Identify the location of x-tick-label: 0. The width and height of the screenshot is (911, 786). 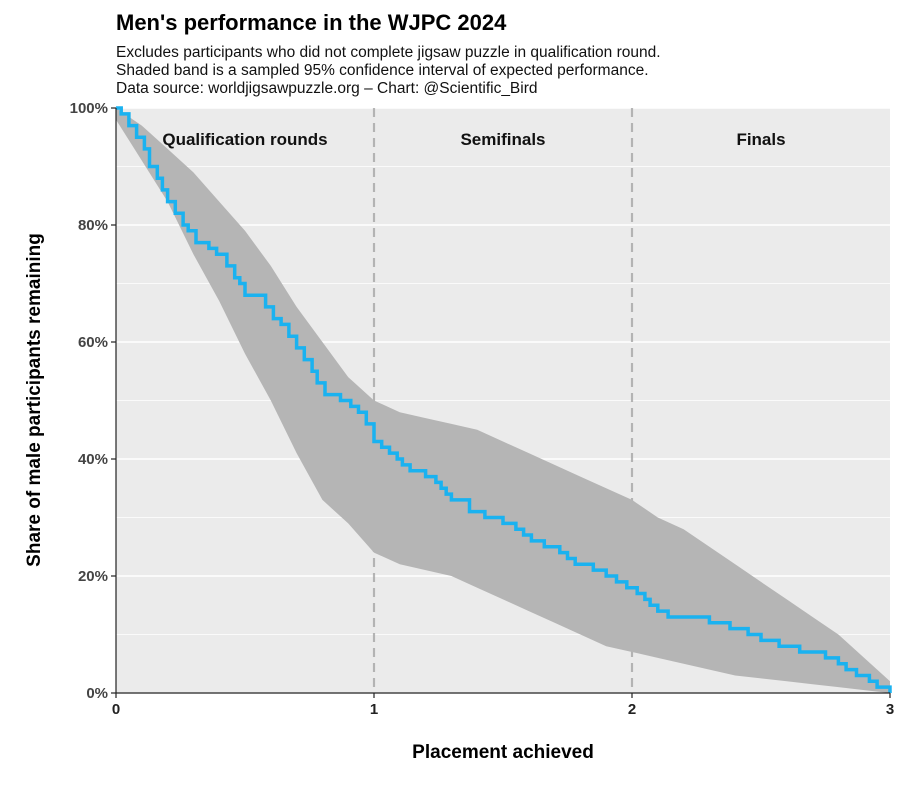
(116, 709).